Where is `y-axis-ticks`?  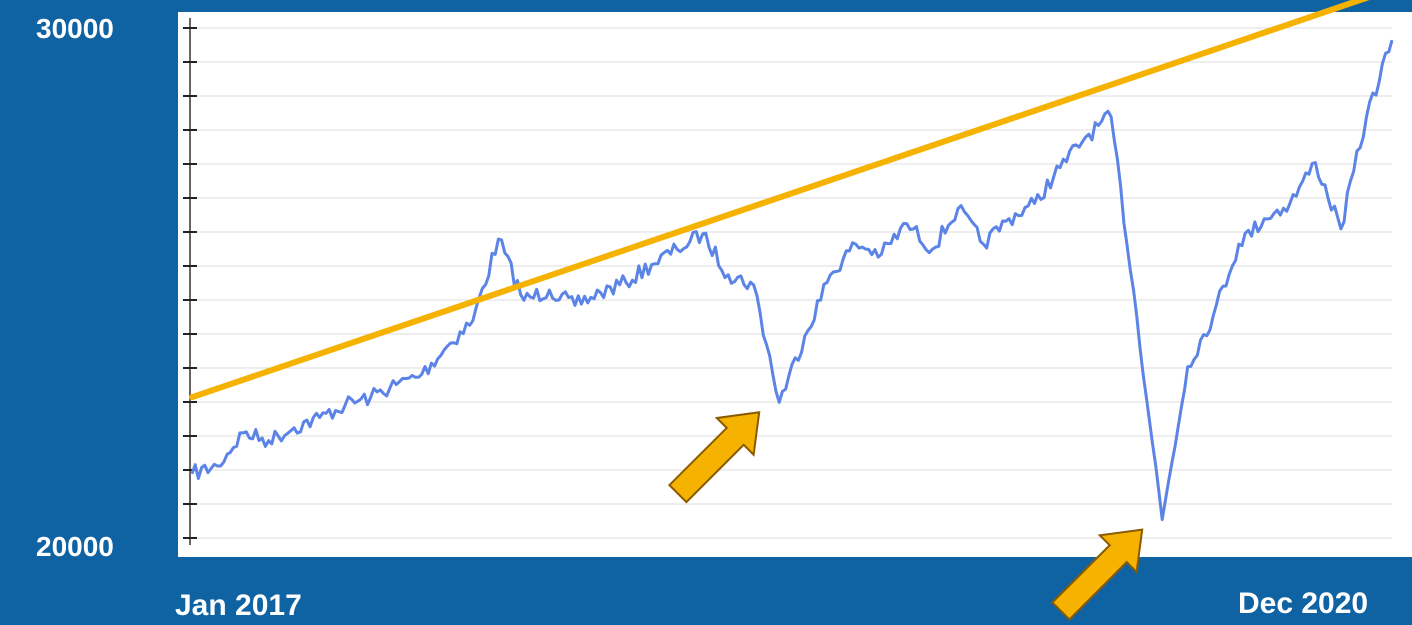 y-axis-ticks is located at coordinates (190, 283).